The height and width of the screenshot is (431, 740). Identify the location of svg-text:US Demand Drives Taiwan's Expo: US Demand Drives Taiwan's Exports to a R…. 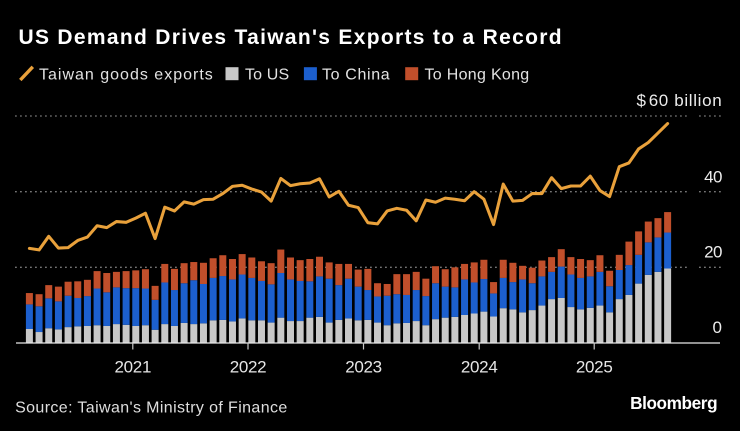
(291, 37).